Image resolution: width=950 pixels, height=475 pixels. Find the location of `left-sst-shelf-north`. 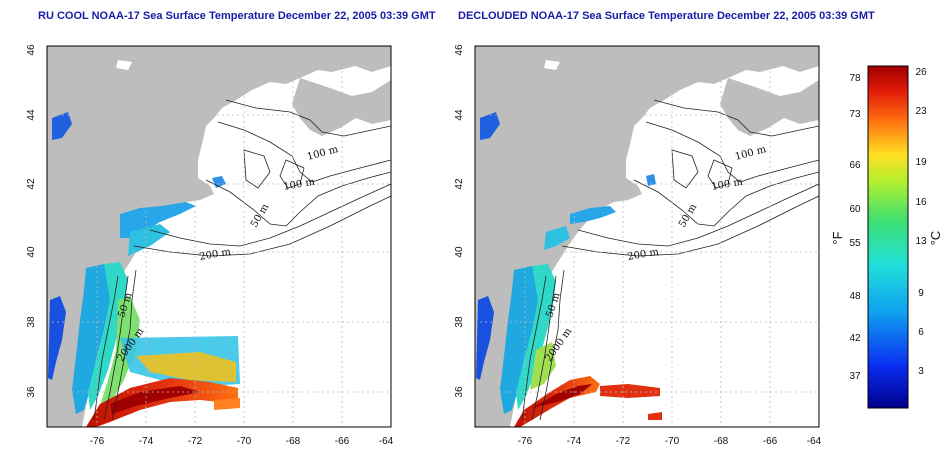

left-sst-shelf-north is located at coordinates (158, 220).